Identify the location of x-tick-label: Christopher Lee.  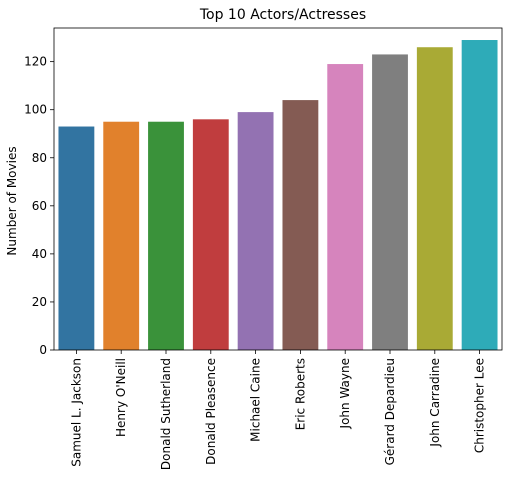
(480, 405).